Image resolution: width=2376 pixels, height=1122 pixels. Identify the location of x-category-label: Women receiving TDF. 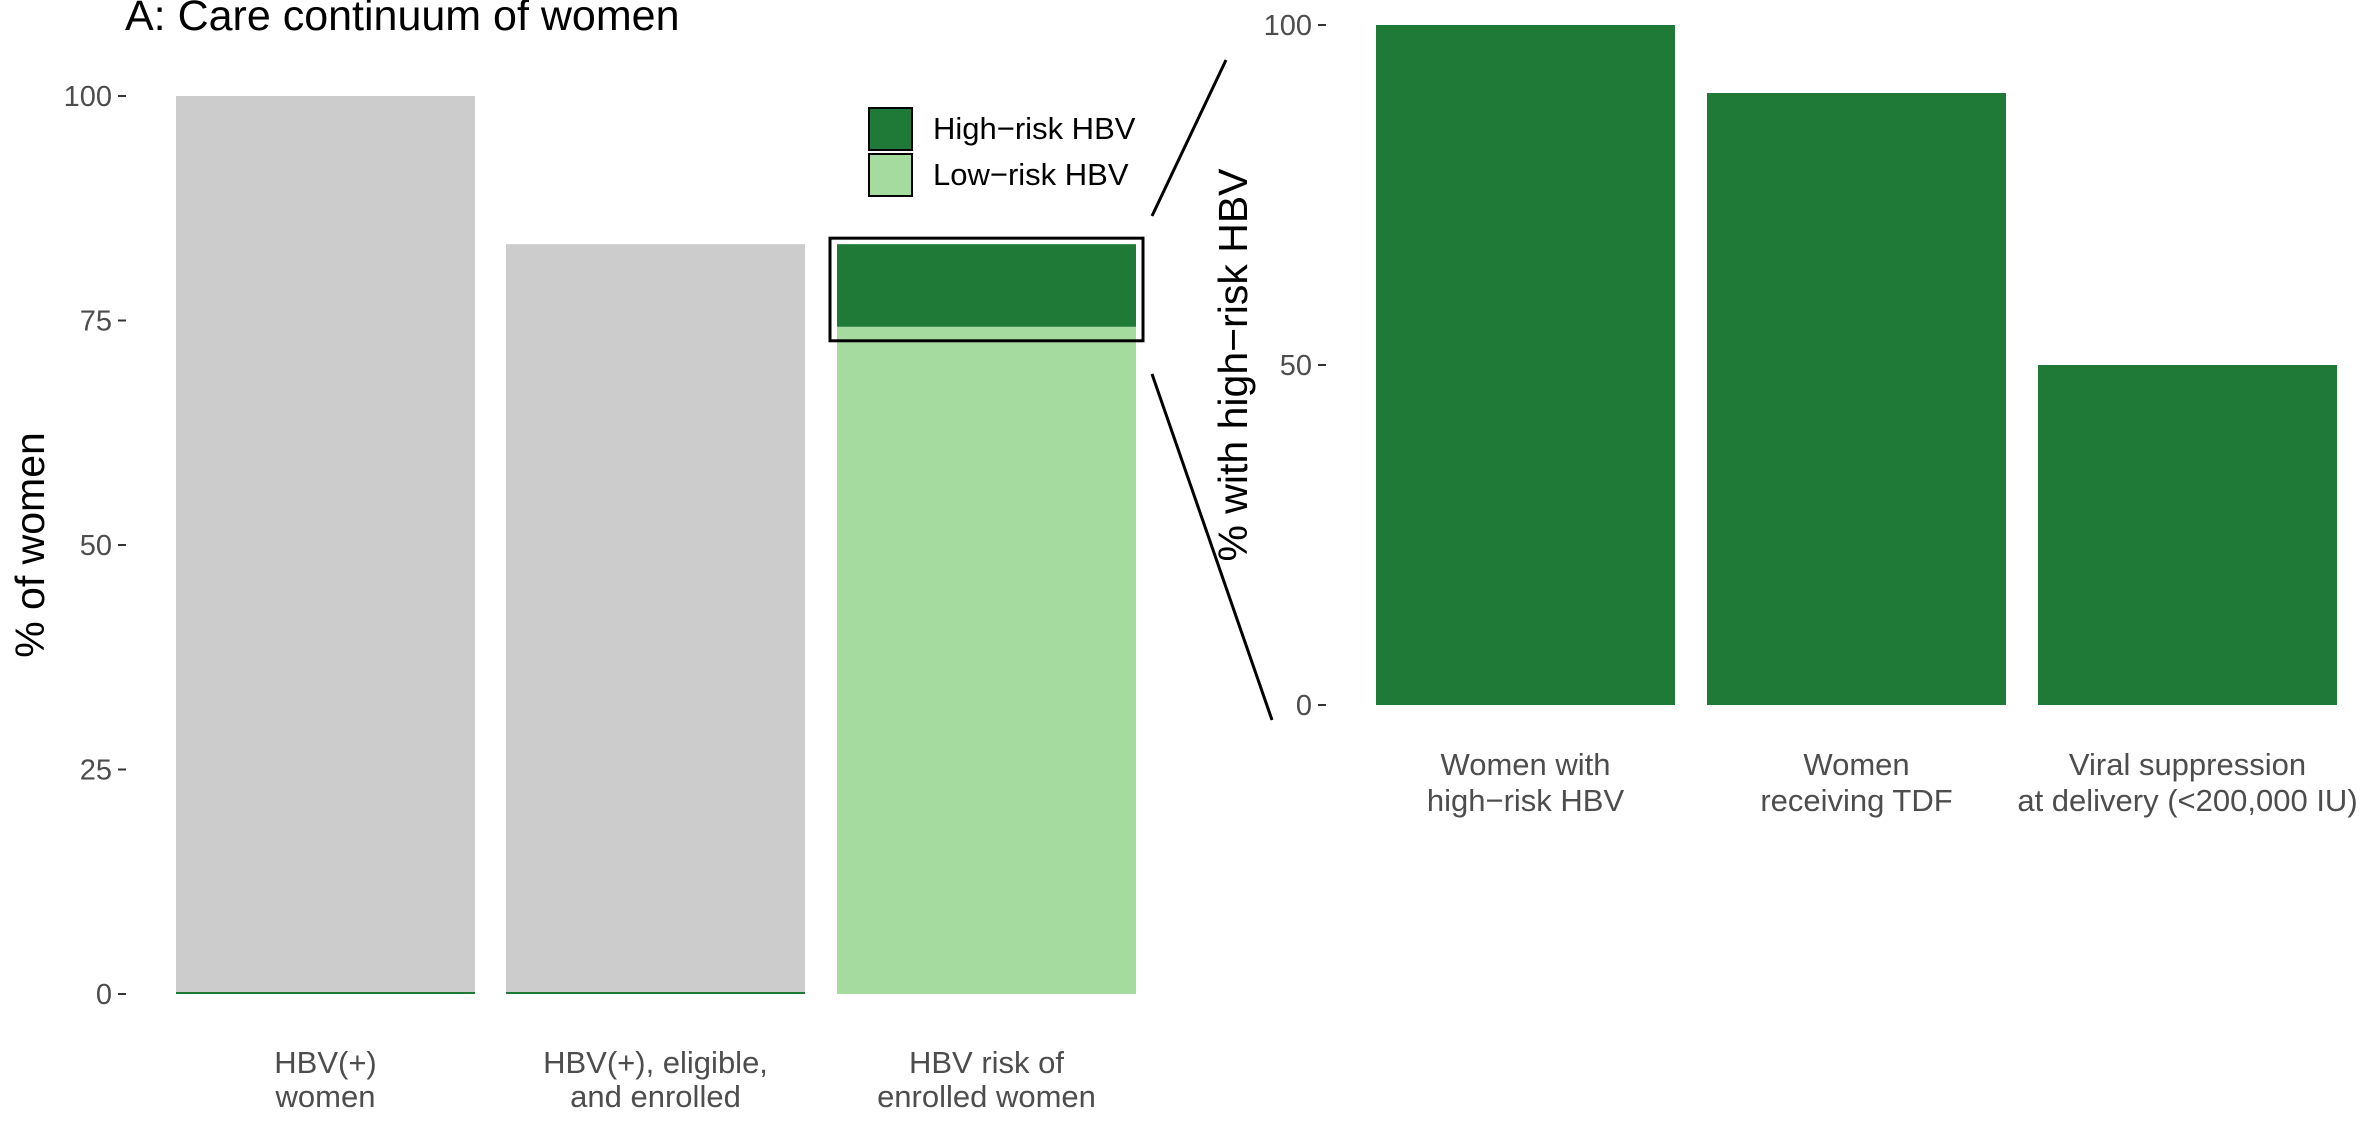
(1856, 782).